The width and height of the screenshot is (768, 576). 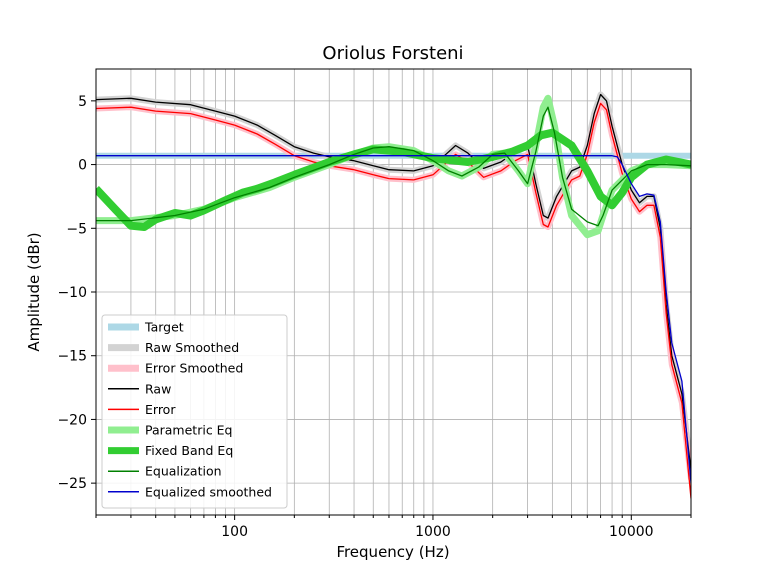 What do you see at coordinates (72, 357) in the screenshot?
I see `y-tick-label: −15` at bounding box center [72, 357].